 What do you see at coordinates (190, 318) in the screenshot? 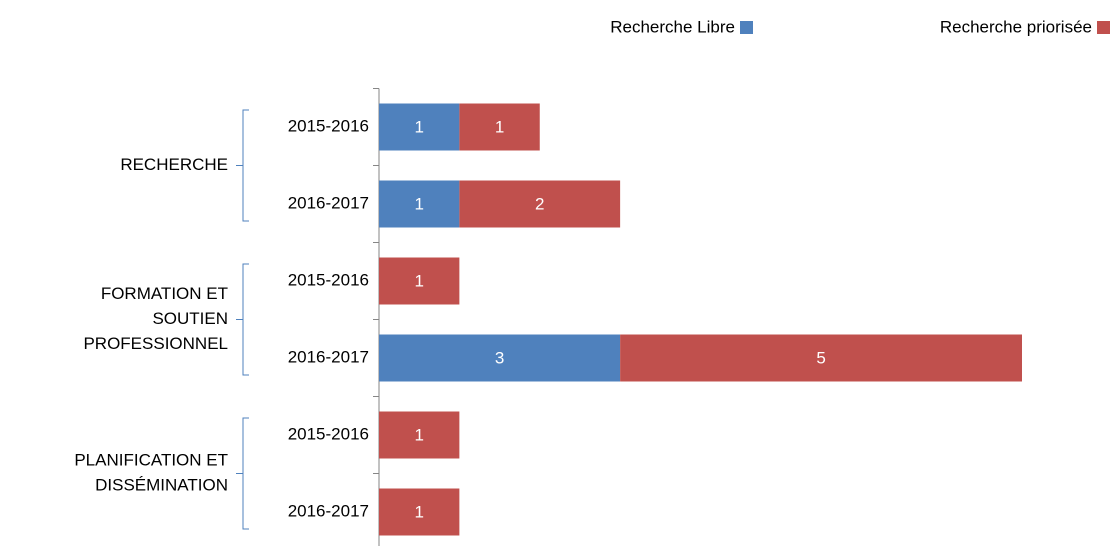
I see `group-label: SOUTIEN` at bounding box center [190, 318].